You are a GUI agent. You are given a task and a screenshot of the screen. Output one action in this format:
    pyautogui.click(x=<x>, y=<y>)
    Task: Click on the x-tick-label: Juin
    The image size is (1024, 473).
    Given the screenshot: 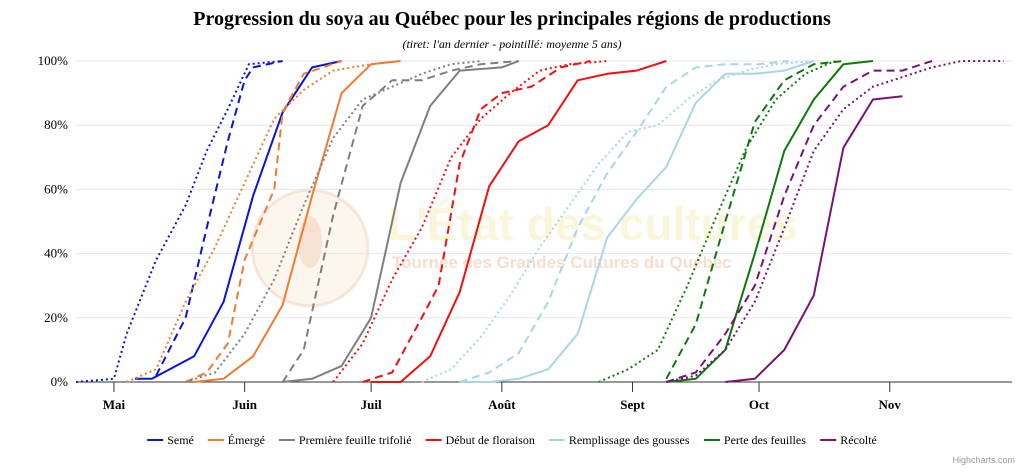 What is the action you would take?
    pyautogui.click(x=244, y=404)
    